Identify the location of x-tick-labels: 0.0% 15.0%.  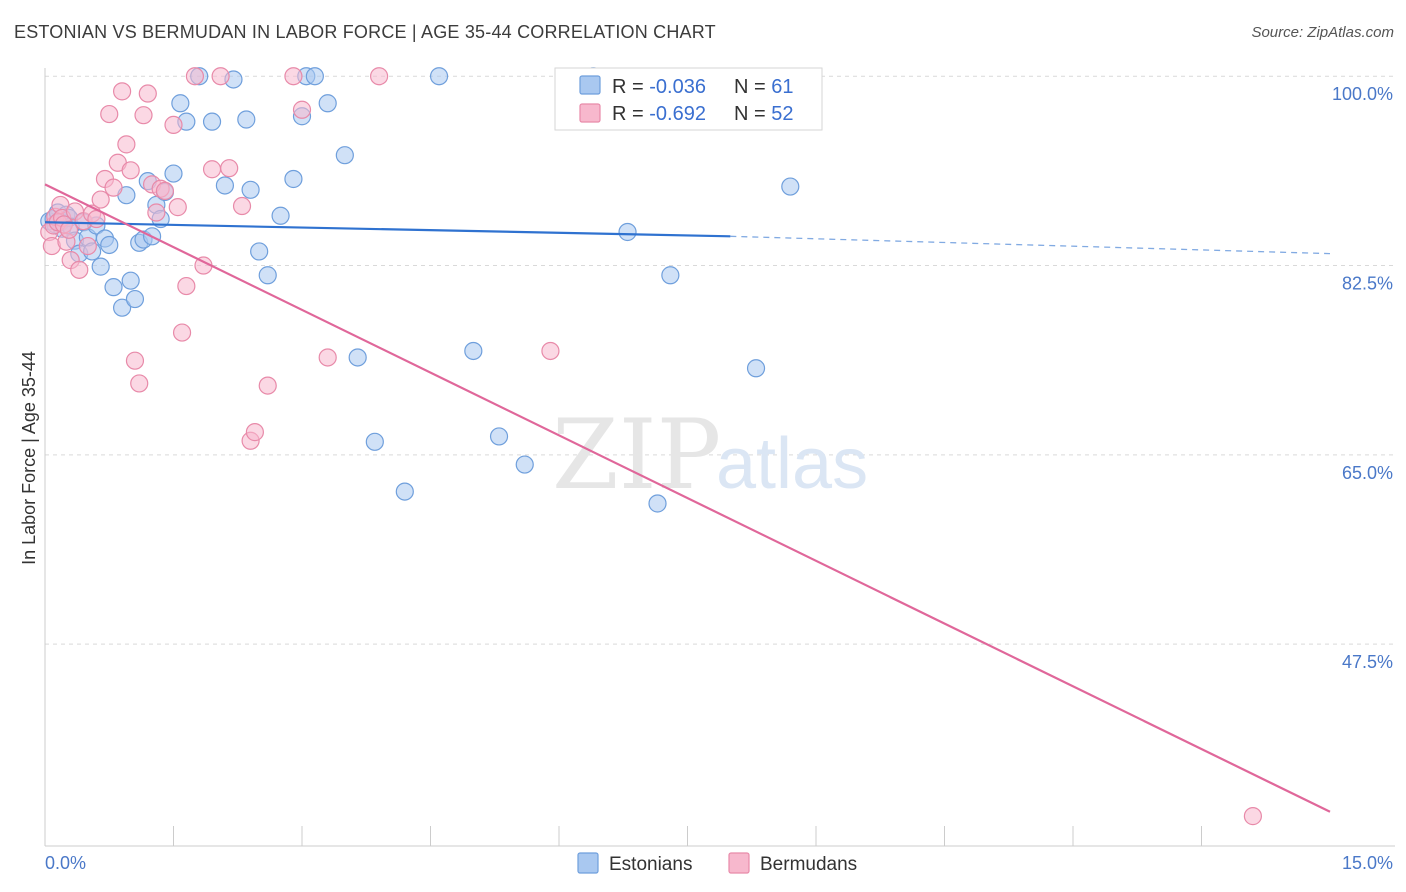
(719, 863).